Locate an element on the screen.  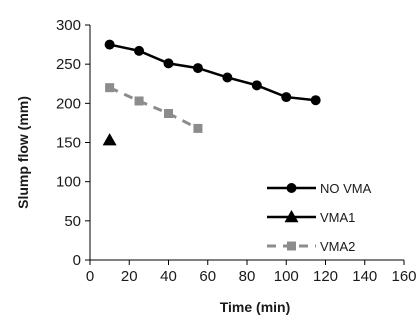
x-tick-label: 40 is located at coordinates (168, 276).